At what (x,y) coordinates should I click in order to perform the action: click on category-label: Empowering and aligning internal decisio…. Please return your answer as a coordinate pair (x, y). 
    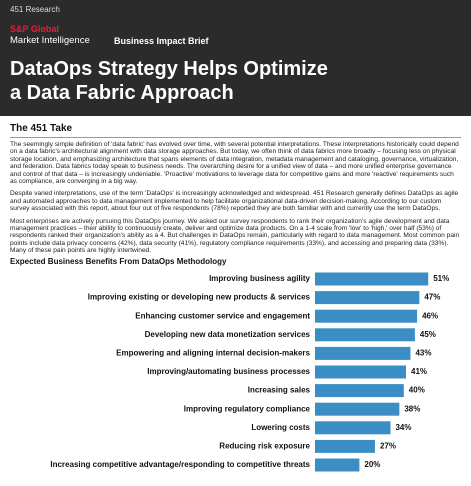
    Looking at the image, I should click on (213, 353).